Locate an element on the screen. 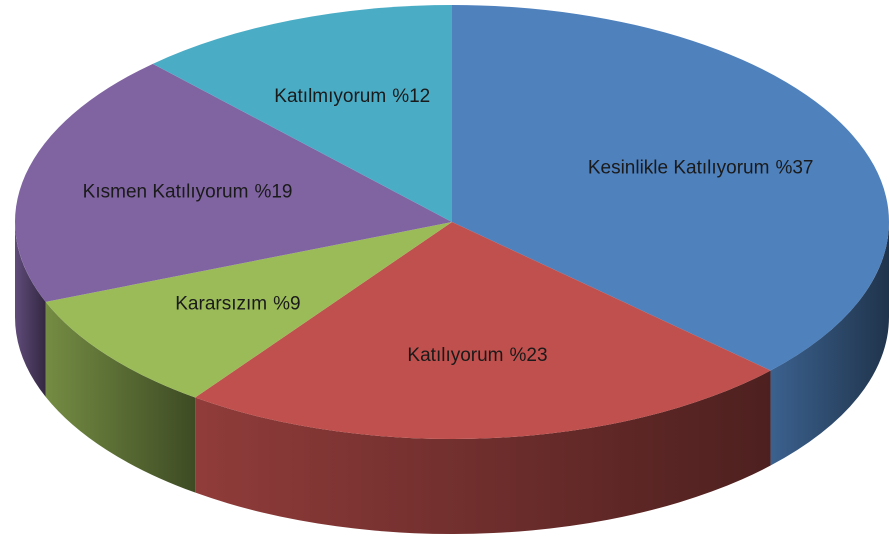 The width and height of the screenshot is (889, 542). value-label: %19 is located at coordinates (273, 192).